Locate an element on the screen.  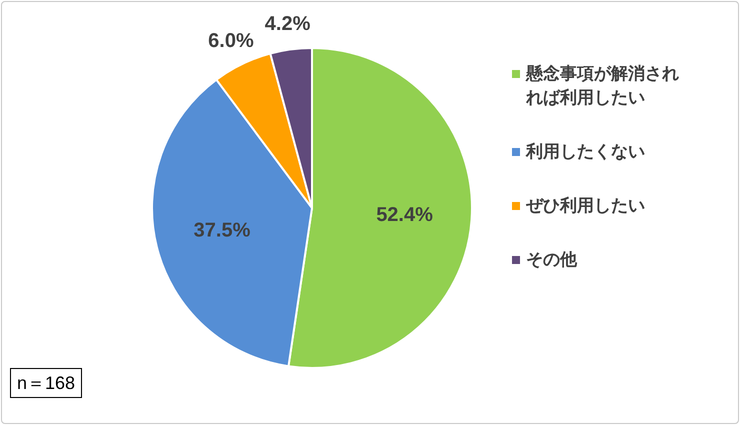
legend-label: 利用したくない is located at coordinates (585, 152).